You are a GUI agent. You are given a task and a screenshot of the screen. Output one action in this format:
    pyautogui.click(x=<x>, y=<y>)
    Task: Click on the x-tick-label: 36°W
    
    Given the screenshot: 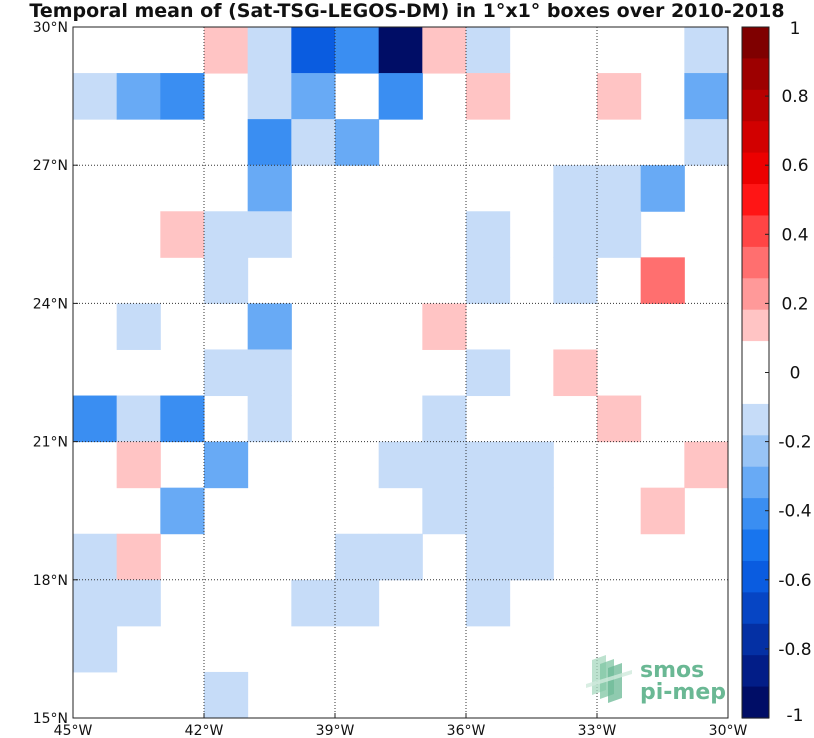 What is the action you would take?
    pyautogui.click(x=466, y=730)
    